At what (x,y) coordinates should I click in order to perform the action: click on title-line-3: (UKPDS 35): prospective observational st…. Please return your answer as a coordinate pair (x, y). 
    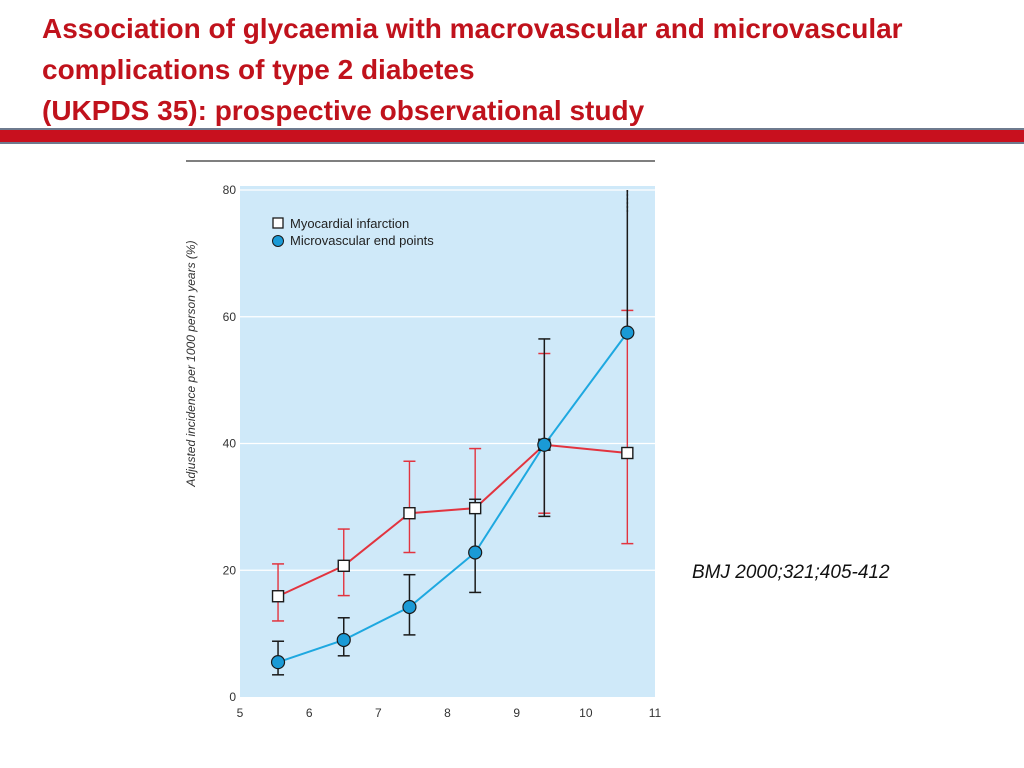
    Looking at the image, I should click on (343, 110).